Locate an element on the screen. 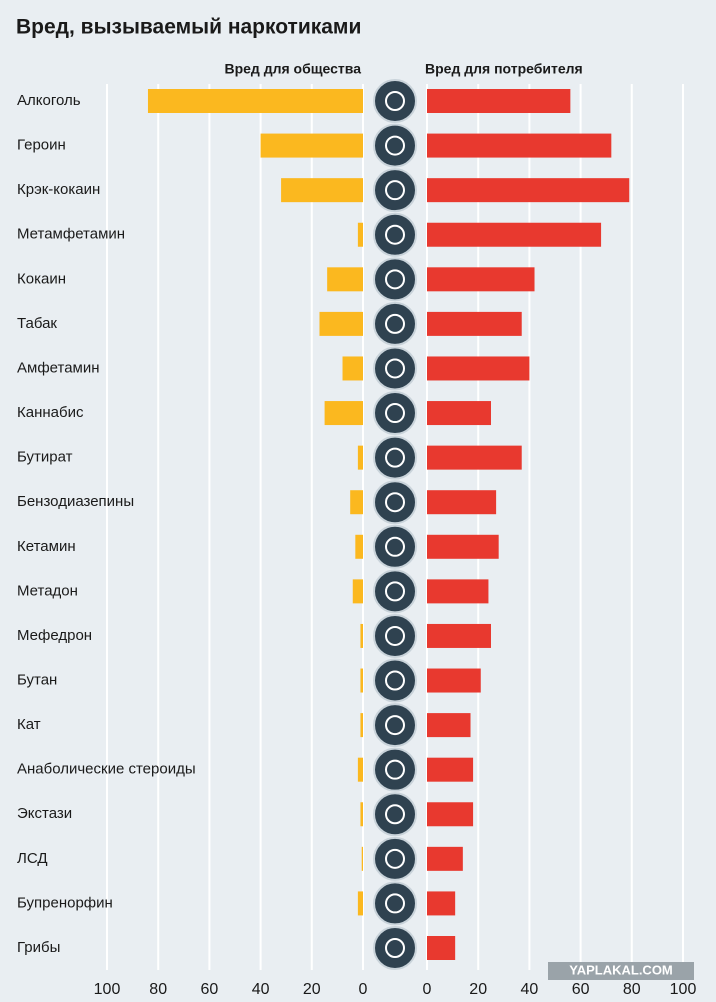 This screenshot has height=1002, width=716. category-label: Кат is located at coordinates (29, 724).